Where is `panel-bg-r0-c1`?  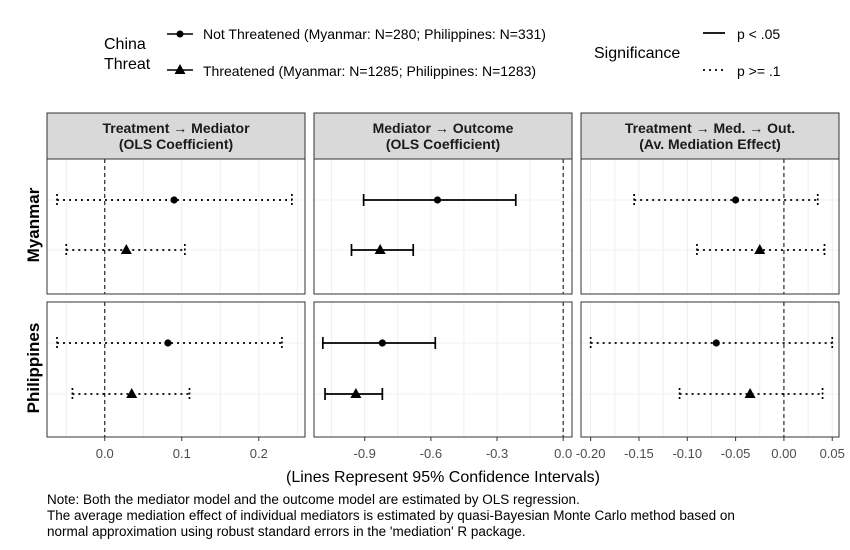
panel-bg-r0-c1 is located at coordinates (443, 226).